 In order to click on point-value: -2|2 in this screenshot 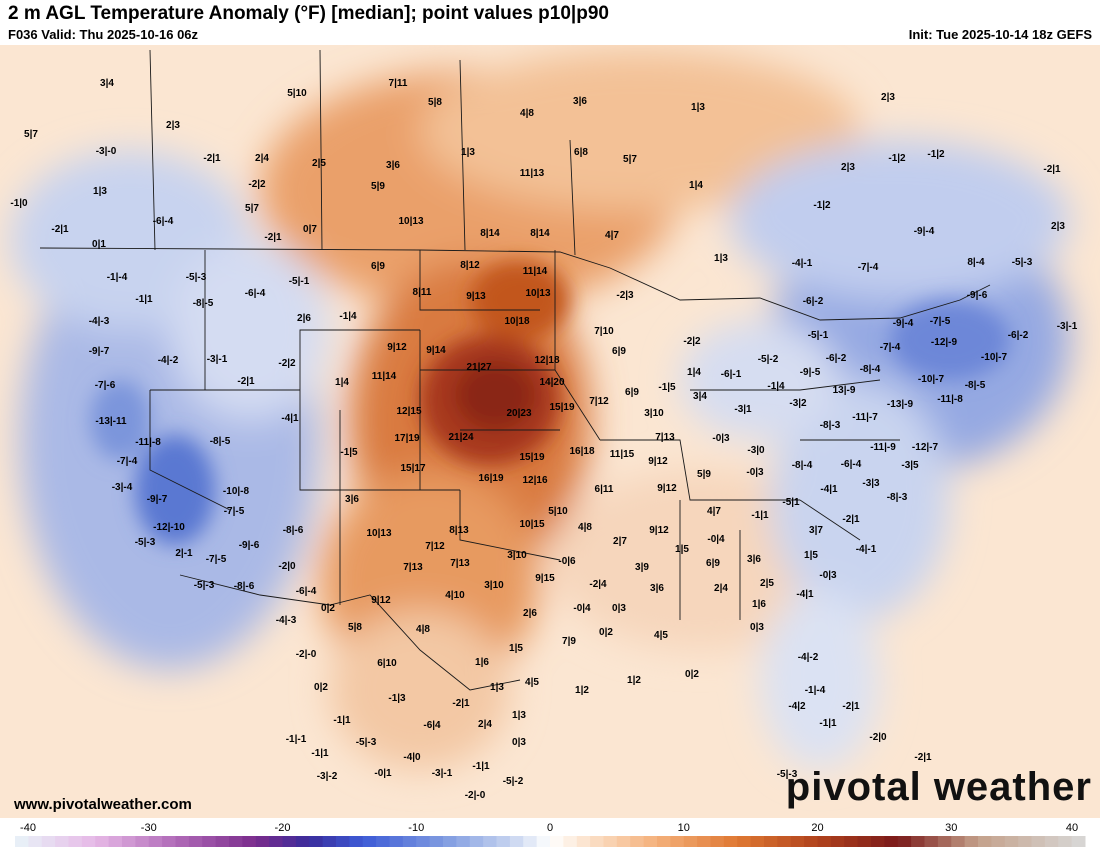, I will do `click(287, 363)`.